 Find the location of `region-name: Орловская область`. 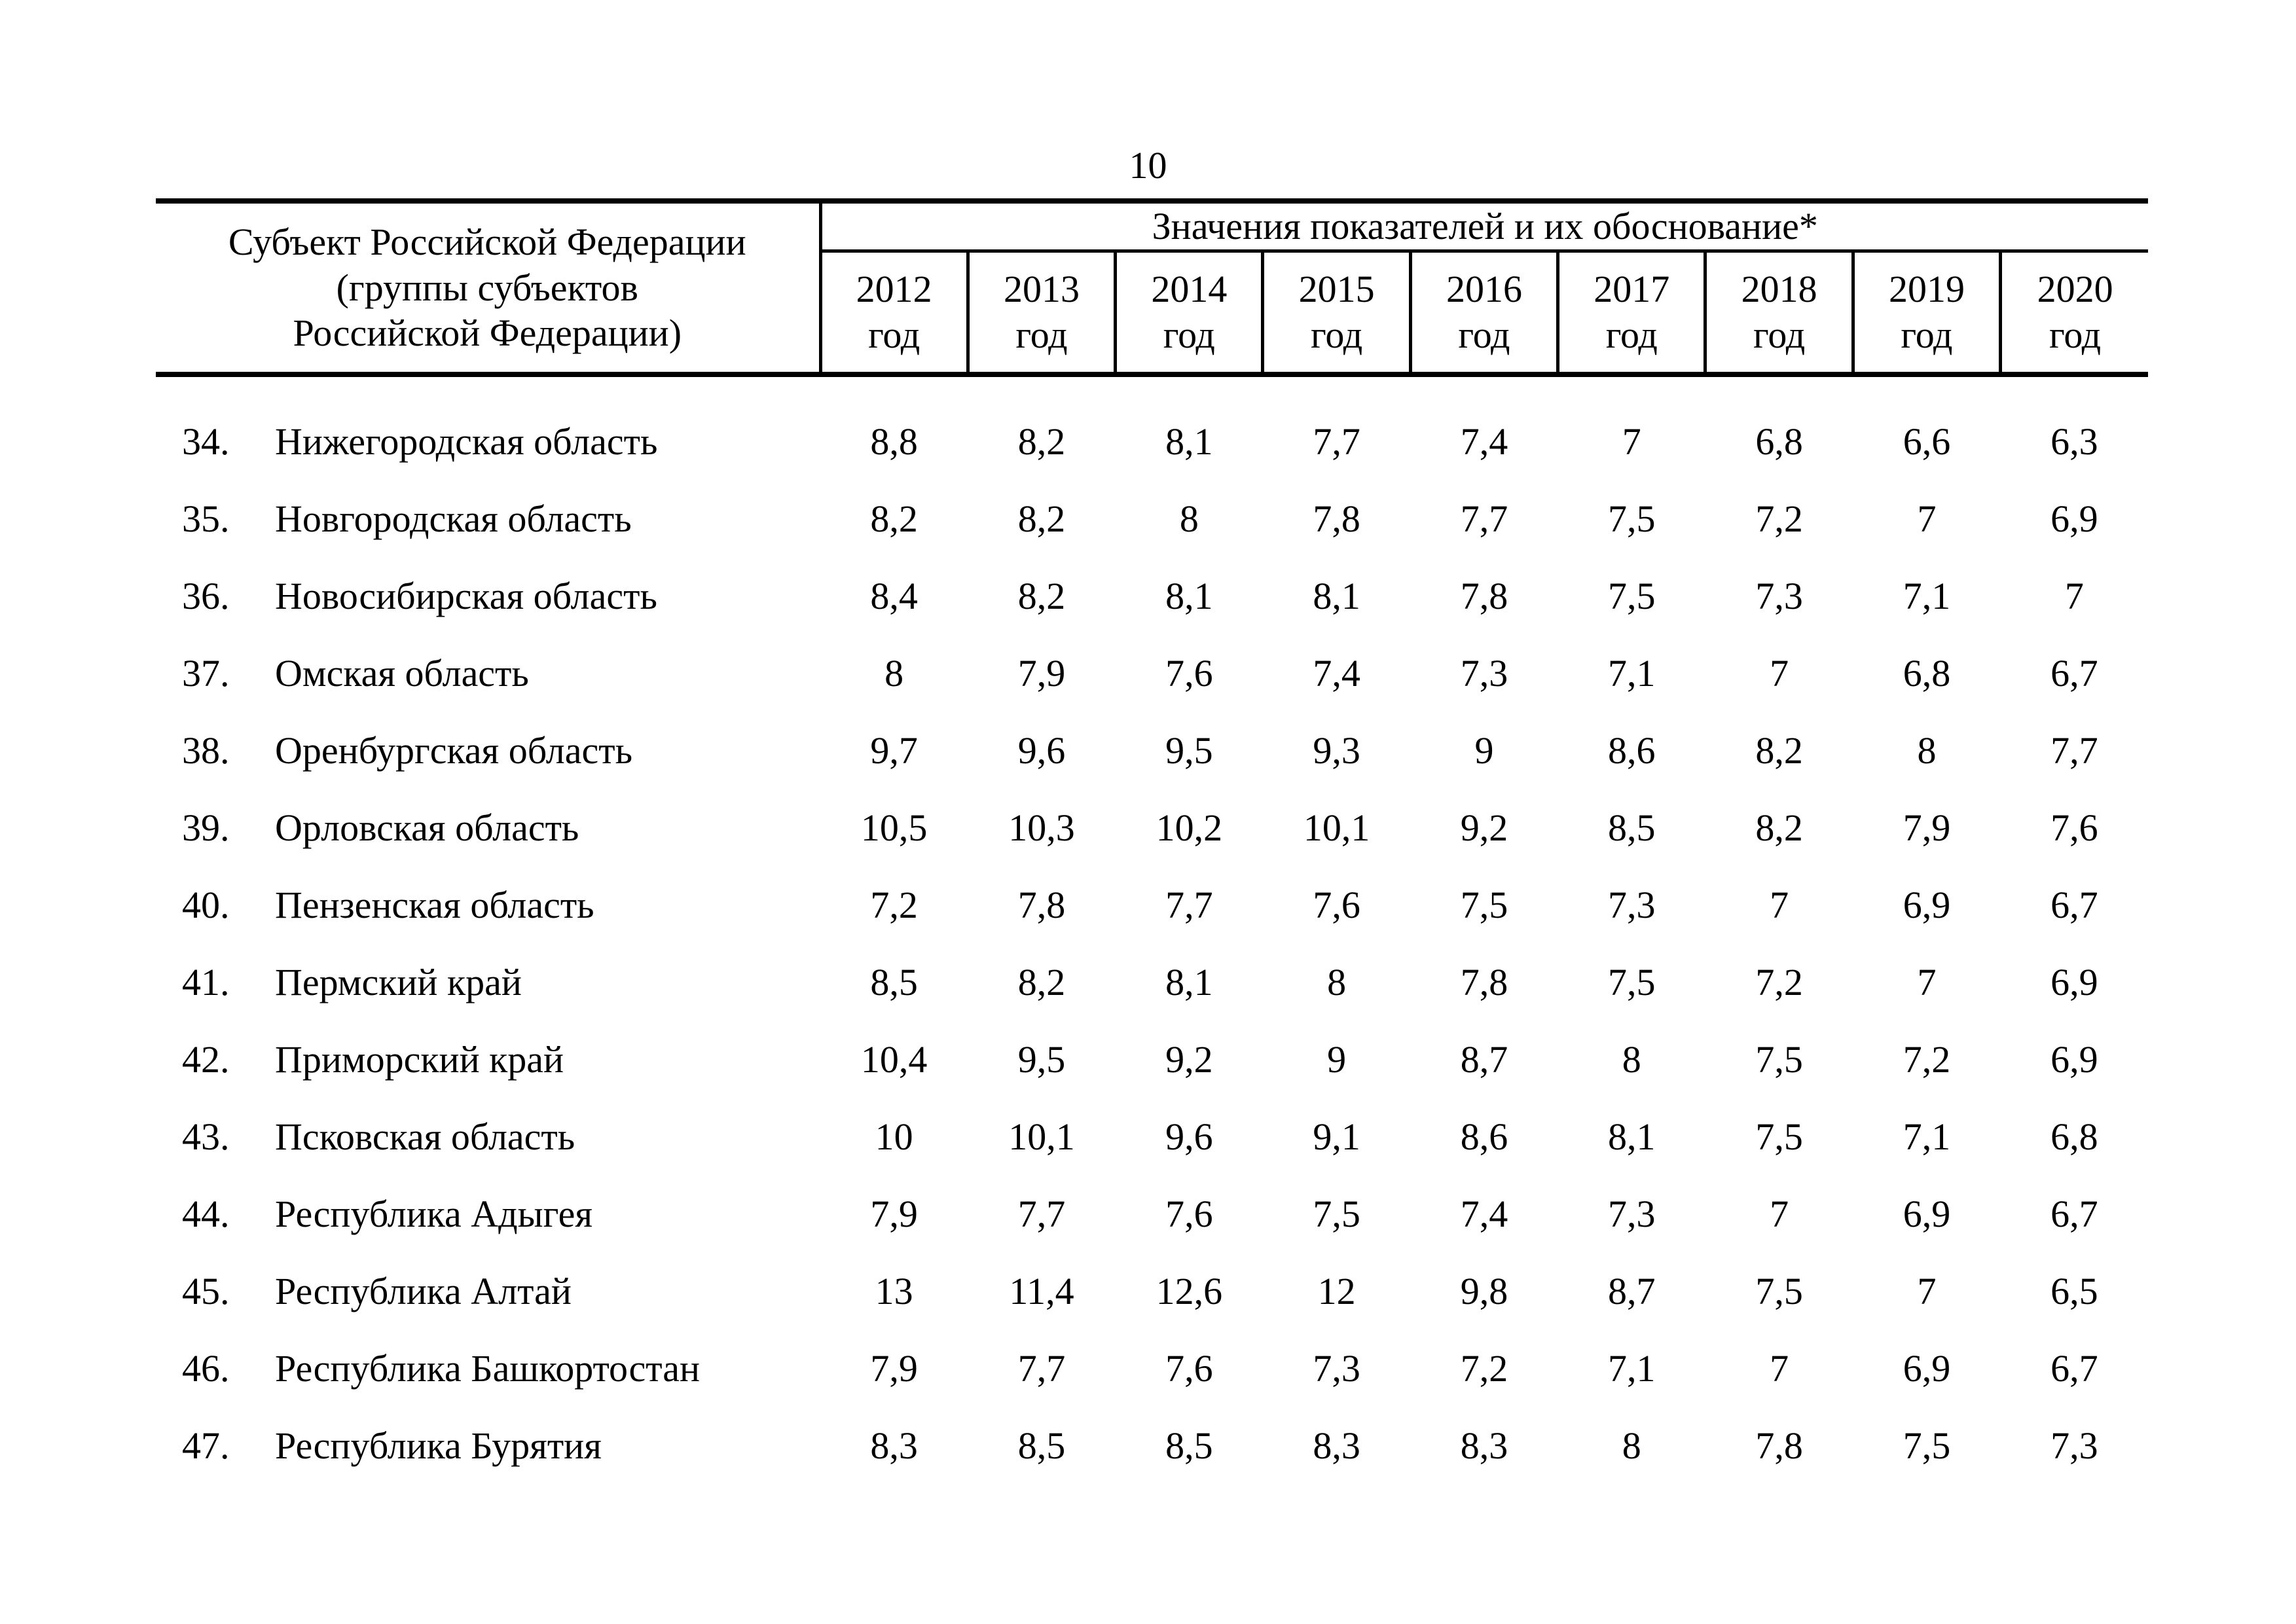

region-name: Орловская область is located at coordinates (427, 828).